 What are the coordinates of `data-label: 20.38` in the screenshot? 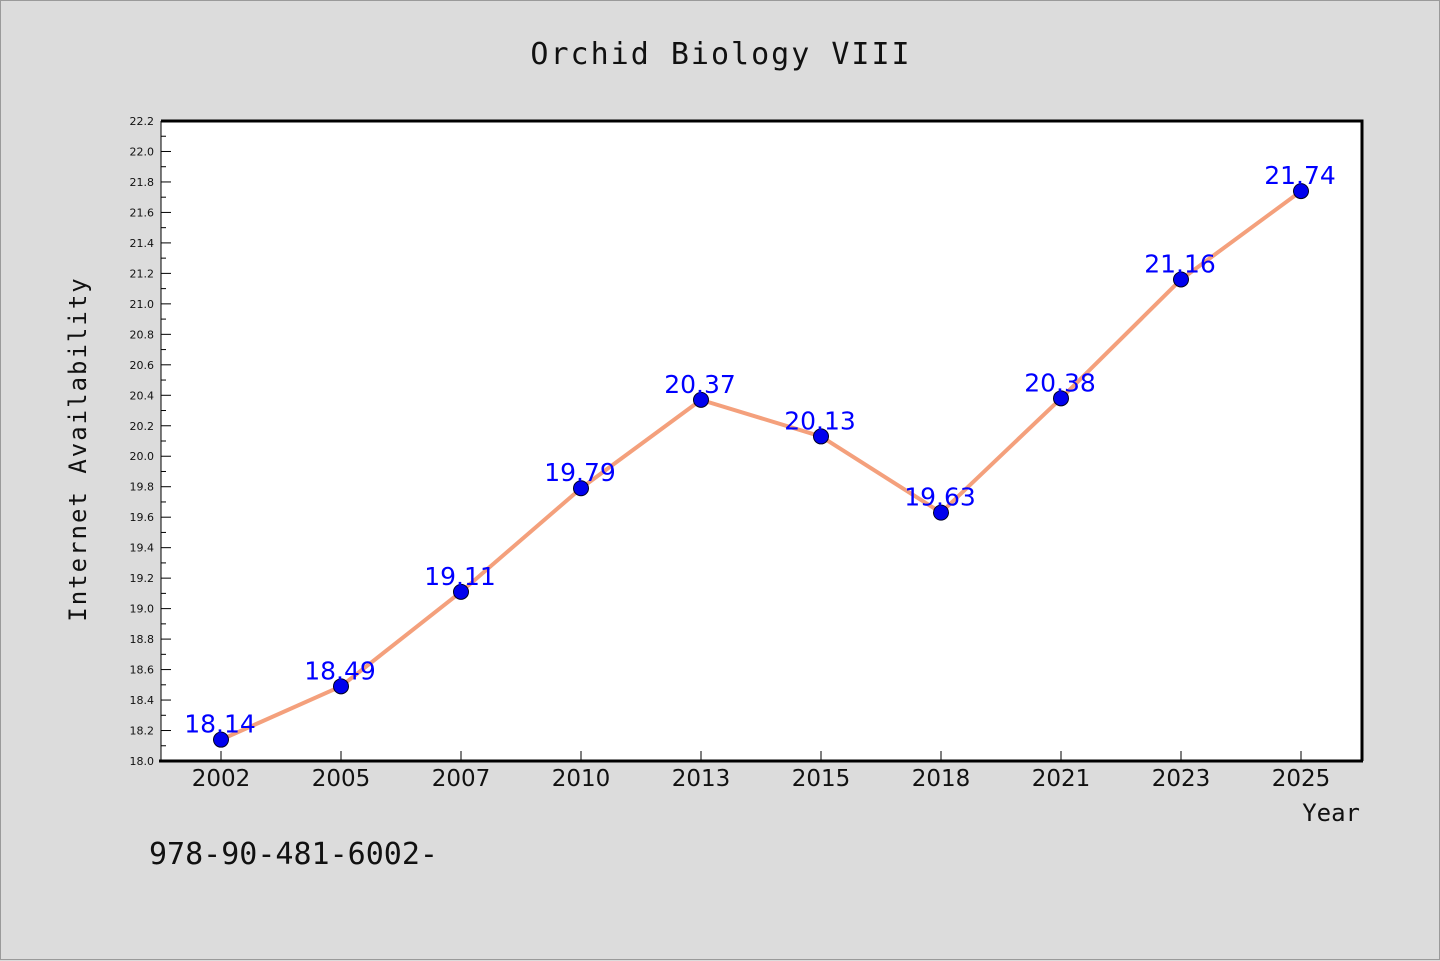 It's located at (1060, 382).